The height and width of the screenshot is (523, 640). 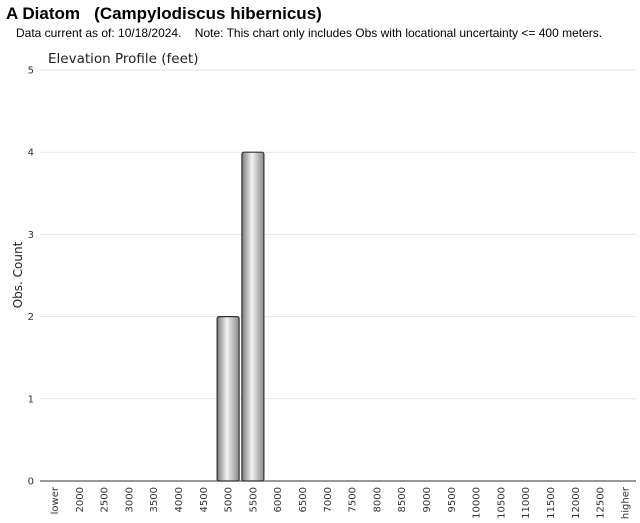 I want to click on y-tick-label: 0, so click(x=31, y=482).